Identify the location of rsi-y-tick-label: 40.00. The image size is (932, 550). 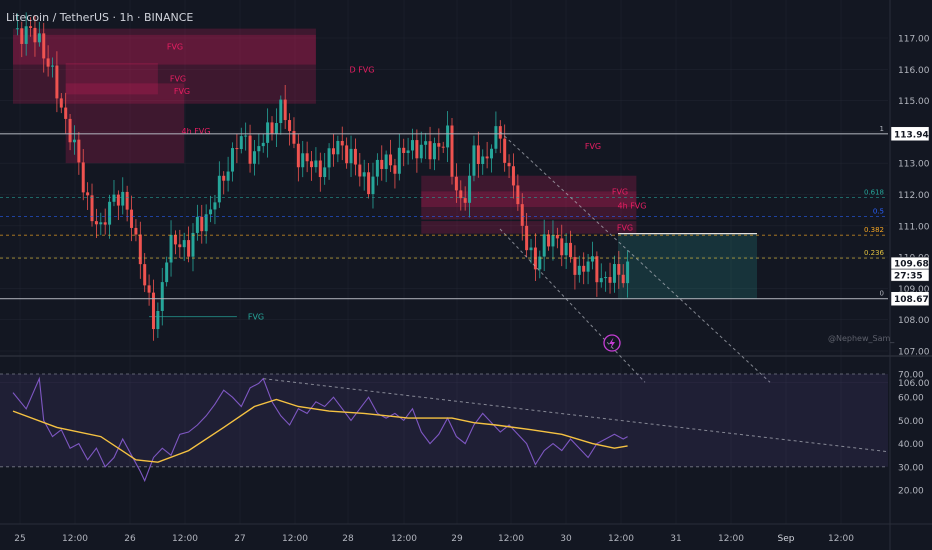
(911, 445).